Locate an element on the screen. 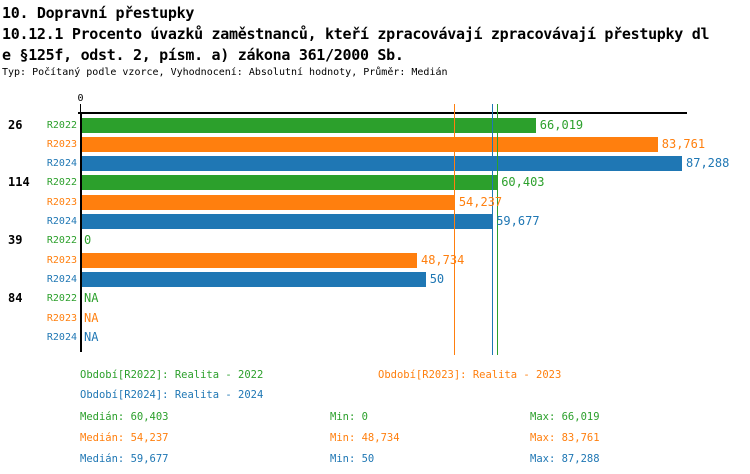  bar-value-label: 50 is located at coordinates (437, 278).